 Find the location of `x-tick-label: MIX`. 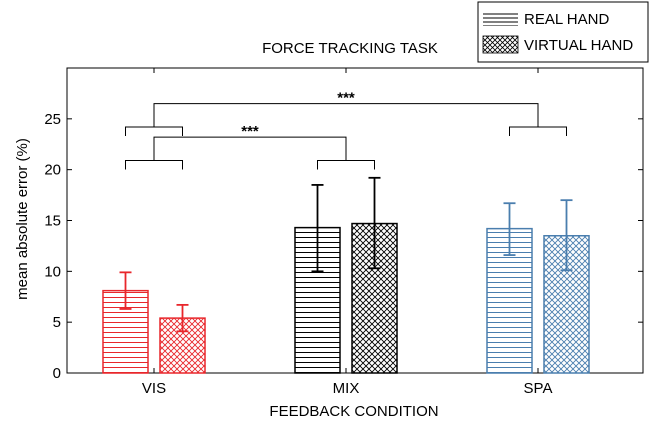

x-tick-label: MIX is located at coordinates (346, 388).